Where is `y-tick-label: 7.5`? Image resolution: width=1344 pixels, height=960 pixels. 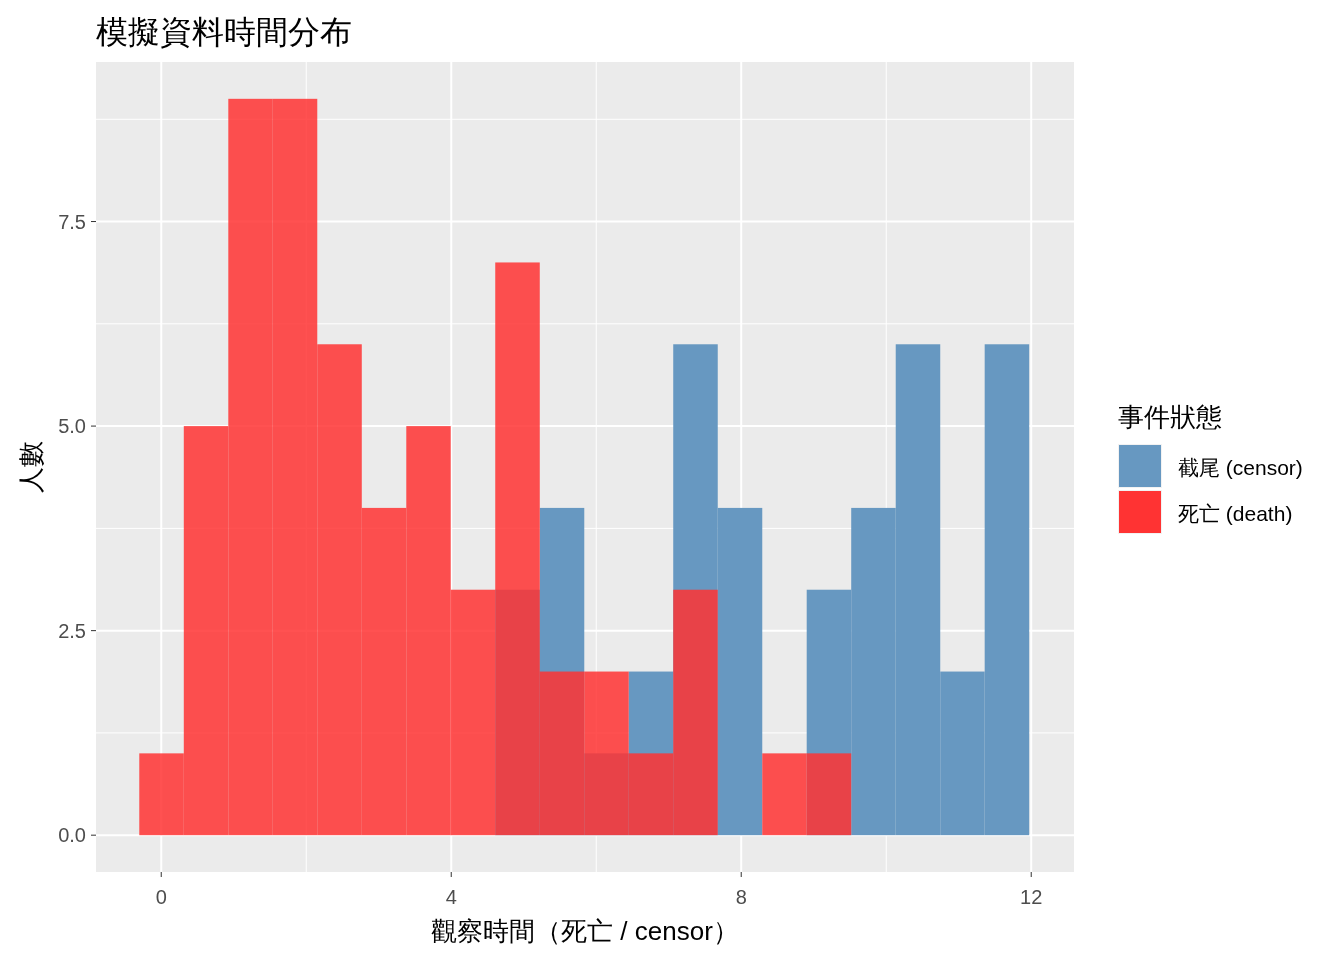
y-tick-label: 7.5 is located at coordinates (72, 221).